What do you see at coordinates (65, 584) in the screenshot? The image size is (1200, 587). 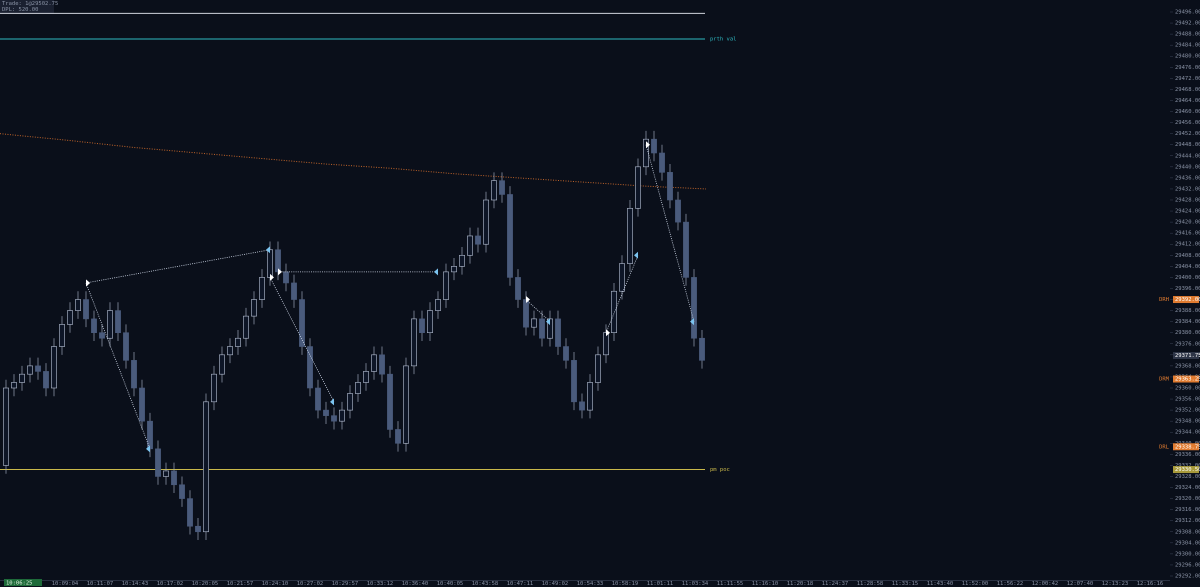 I see `x-tick-label: 10:09:04` at bounding box center [65, 584].